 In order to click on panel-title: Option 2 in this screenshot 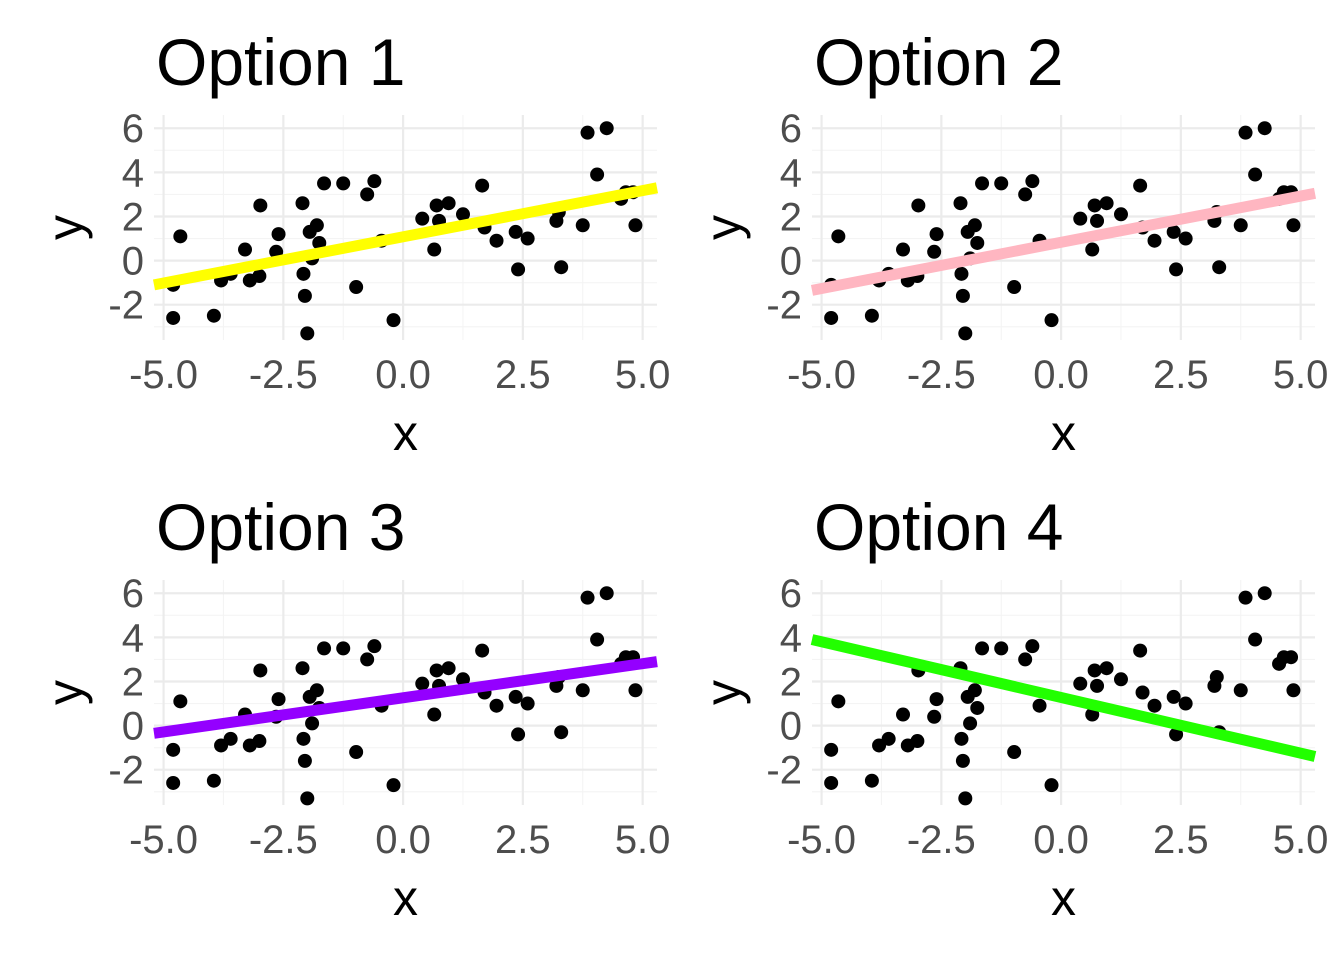, I will do `click(939, 62)`.